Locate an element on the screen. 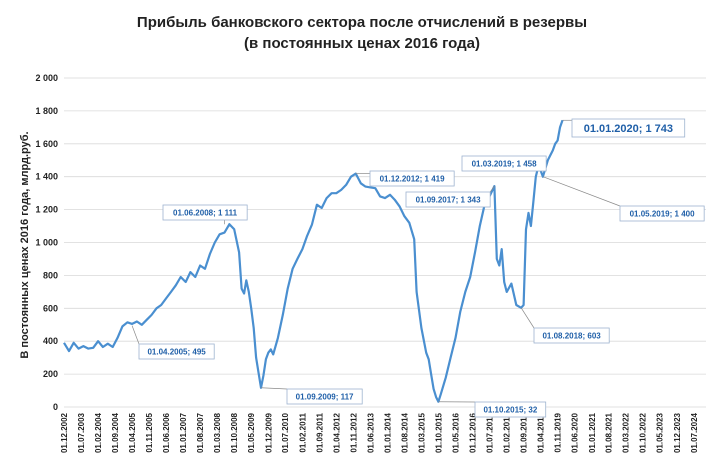 The height and width of the screenshot is (470, 720). x-tick-label: 01.07.2003 is located at coordinates (81, 432).